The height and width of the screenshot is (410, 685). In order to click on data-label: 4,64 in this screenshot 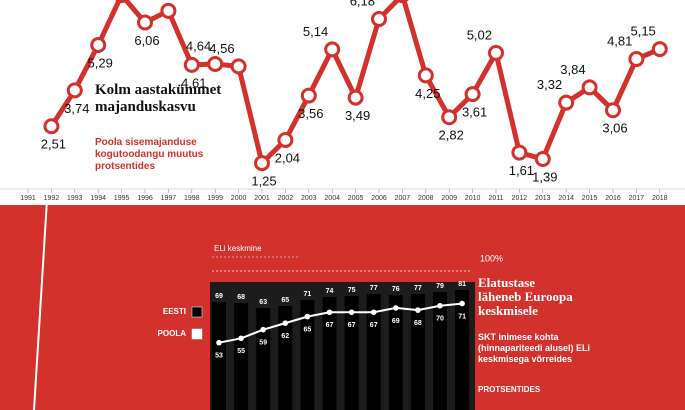, I will do `click(198, 45)`.